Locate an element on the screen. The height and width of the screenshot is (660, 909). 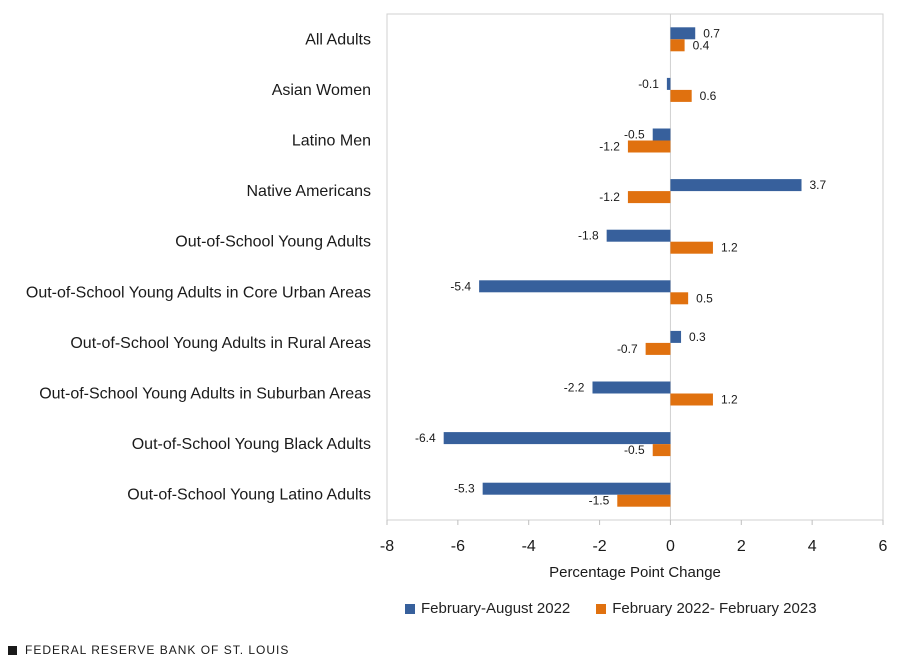
data-label-series-2: 0.4 is located at coordinates (701, 45).